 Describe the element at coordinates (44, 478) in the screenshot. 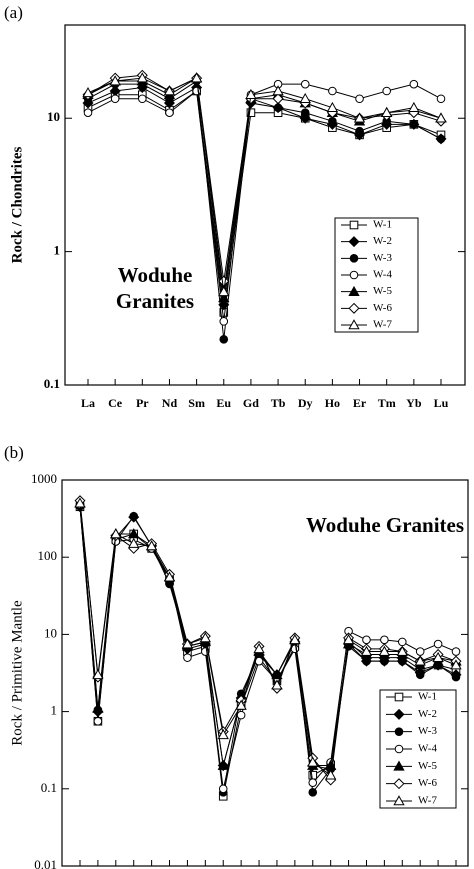

I see `y-tick-label: 1000` at that location.